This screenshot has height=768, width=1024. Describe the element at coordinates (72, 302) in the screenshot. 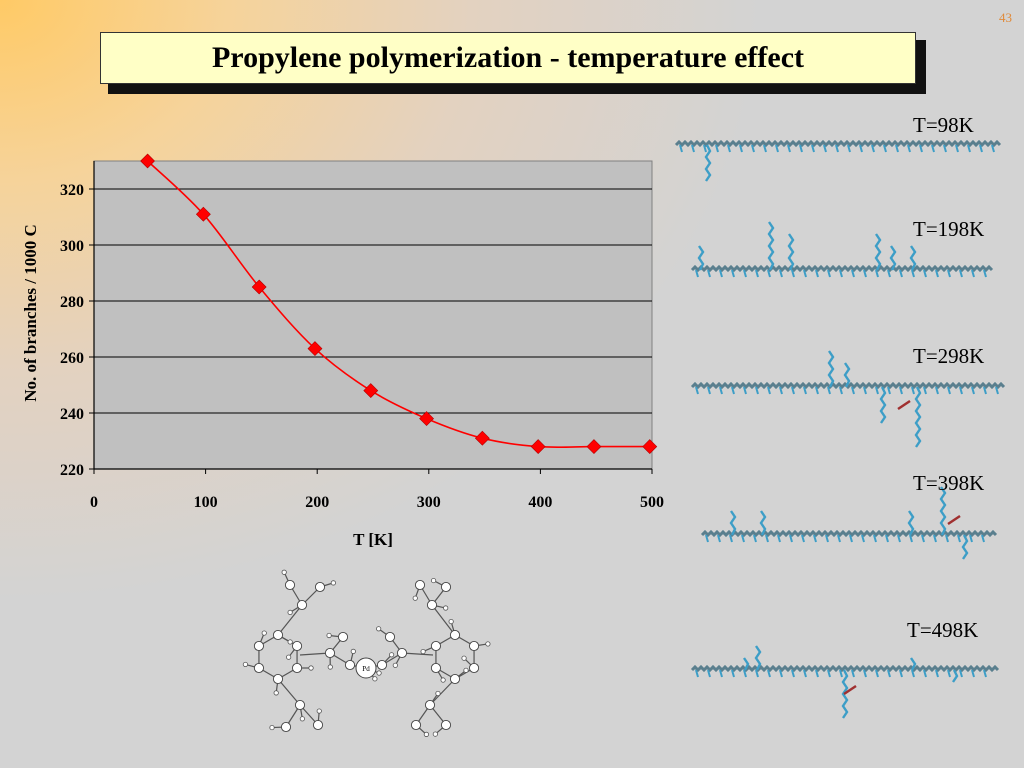

I see `y-tick-label: 280` at that location.